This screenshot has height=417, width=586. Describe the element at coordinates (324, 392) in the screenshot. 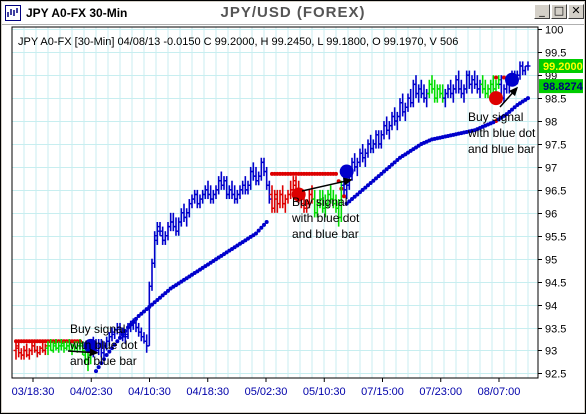

I see `x-tick-label: 05/10:30` at that location.